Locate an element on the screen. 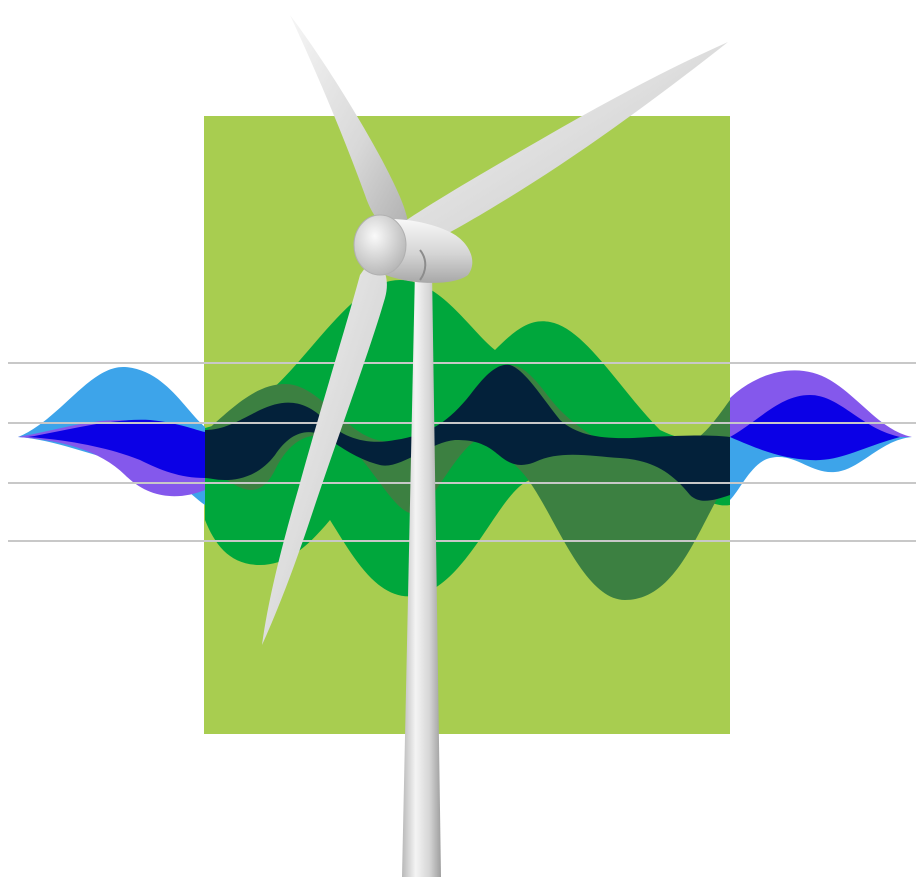 The width and height of the screenshot is (916, 877). wave-deep-blue-band is located at coordinates (116, 448).